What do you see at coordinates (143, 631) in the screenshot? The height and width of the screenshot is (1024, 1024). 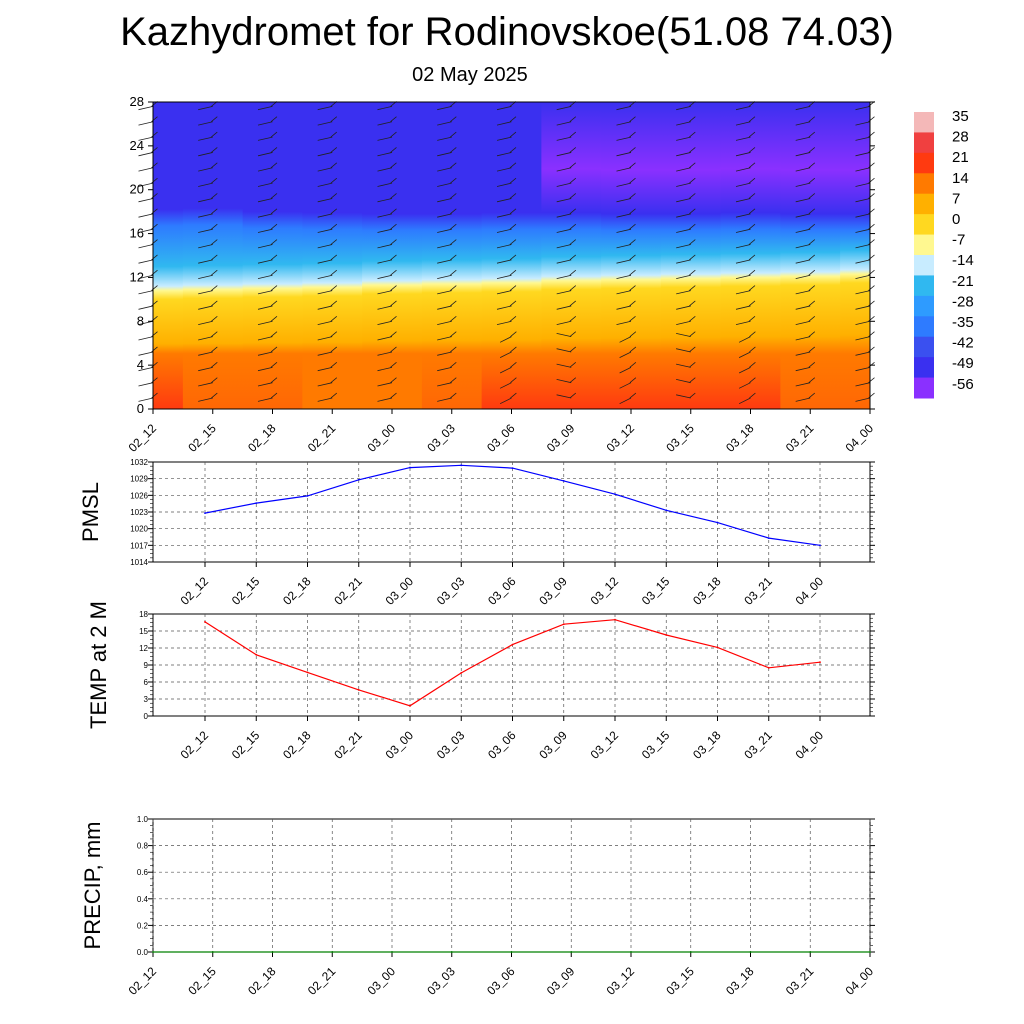 I see `y-tick-label: 15` at bounding box center [143, 631].